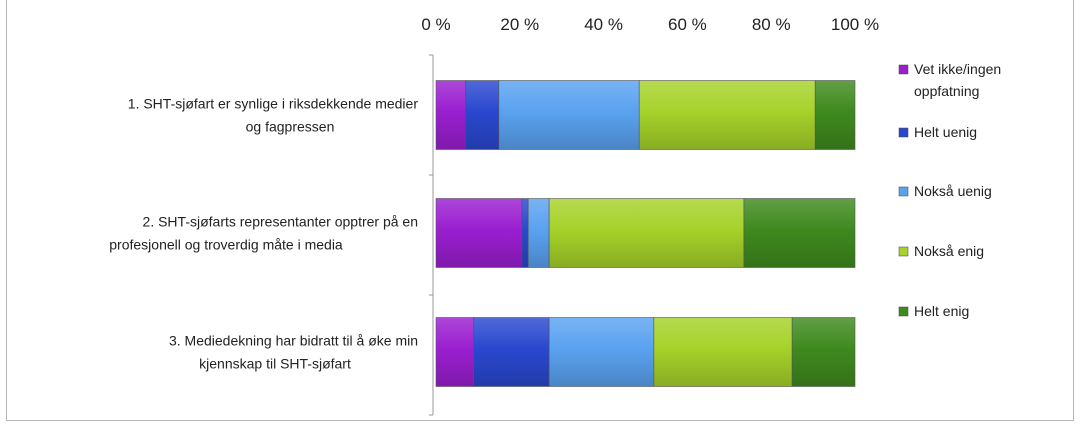 Image resolution: width=1081 pixels, height=427 pixels. Describe the element at coordinates (226, 245) in the screenshot. I see `category-label: profesjonell og troverdig måte i media` at that location.